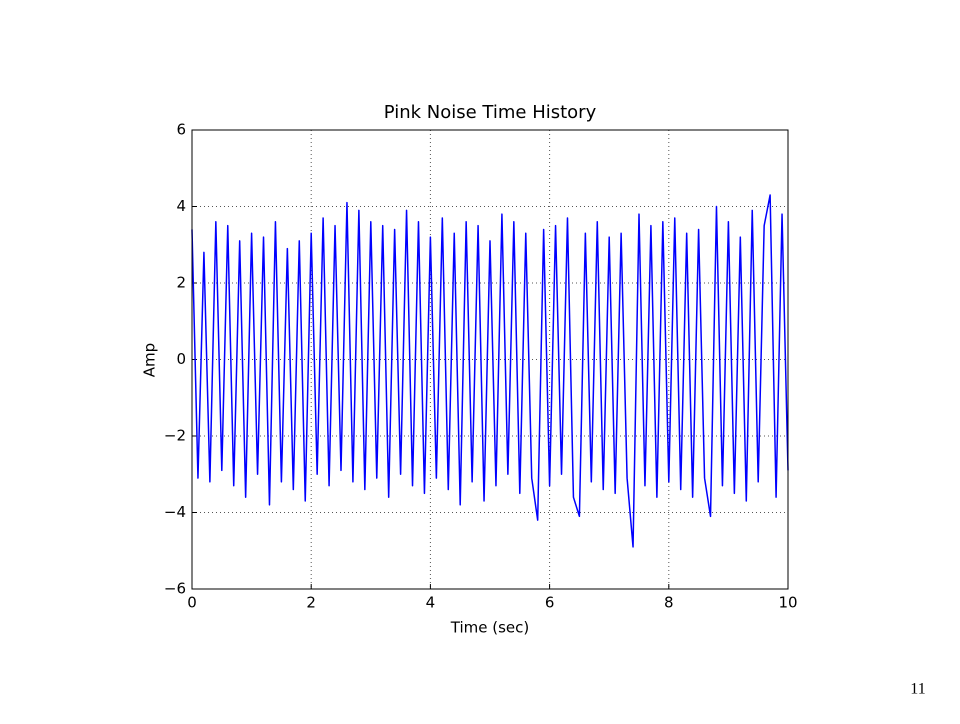  Describe the element at coordinates (175, 436) in the screenshot. I see `y-tick-label: −2` at that location.